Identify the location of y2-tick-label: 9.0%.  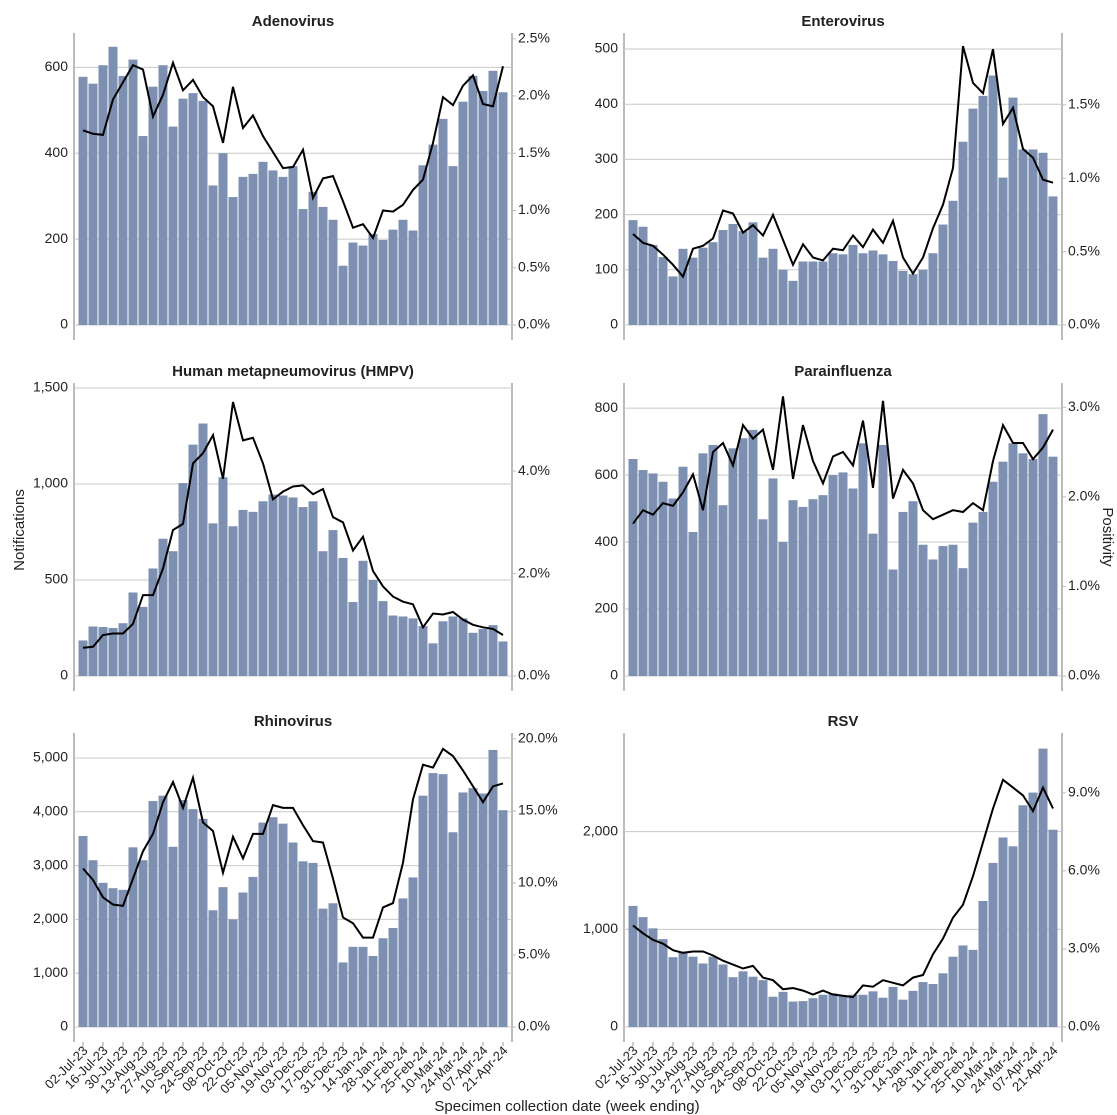
(1084, 792).